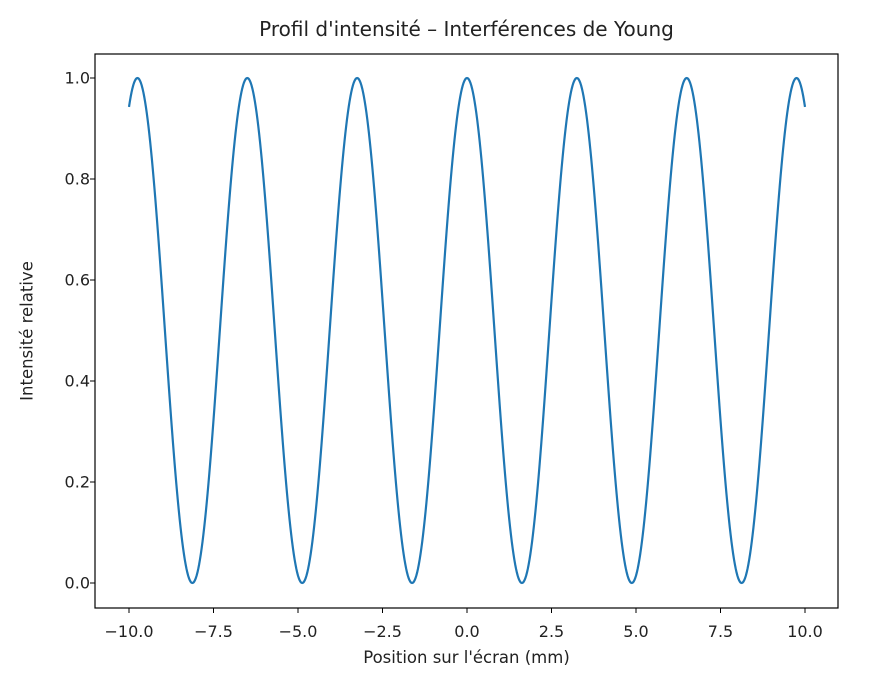 This screenshot has height=675, width=870. What do you see at coordinates (77, 179) in the screenshot?
I see `y-tick-label: 0.8` at bounding box center [77, 179].